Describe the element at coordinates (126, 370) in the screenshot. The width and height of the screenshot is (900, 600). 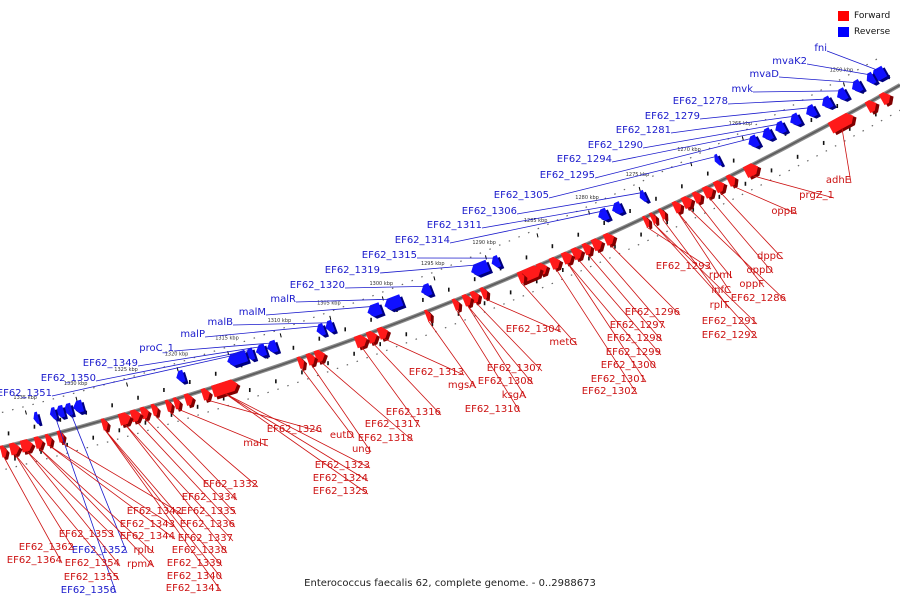
I see `scale-label: 1325 kbp` at that location.